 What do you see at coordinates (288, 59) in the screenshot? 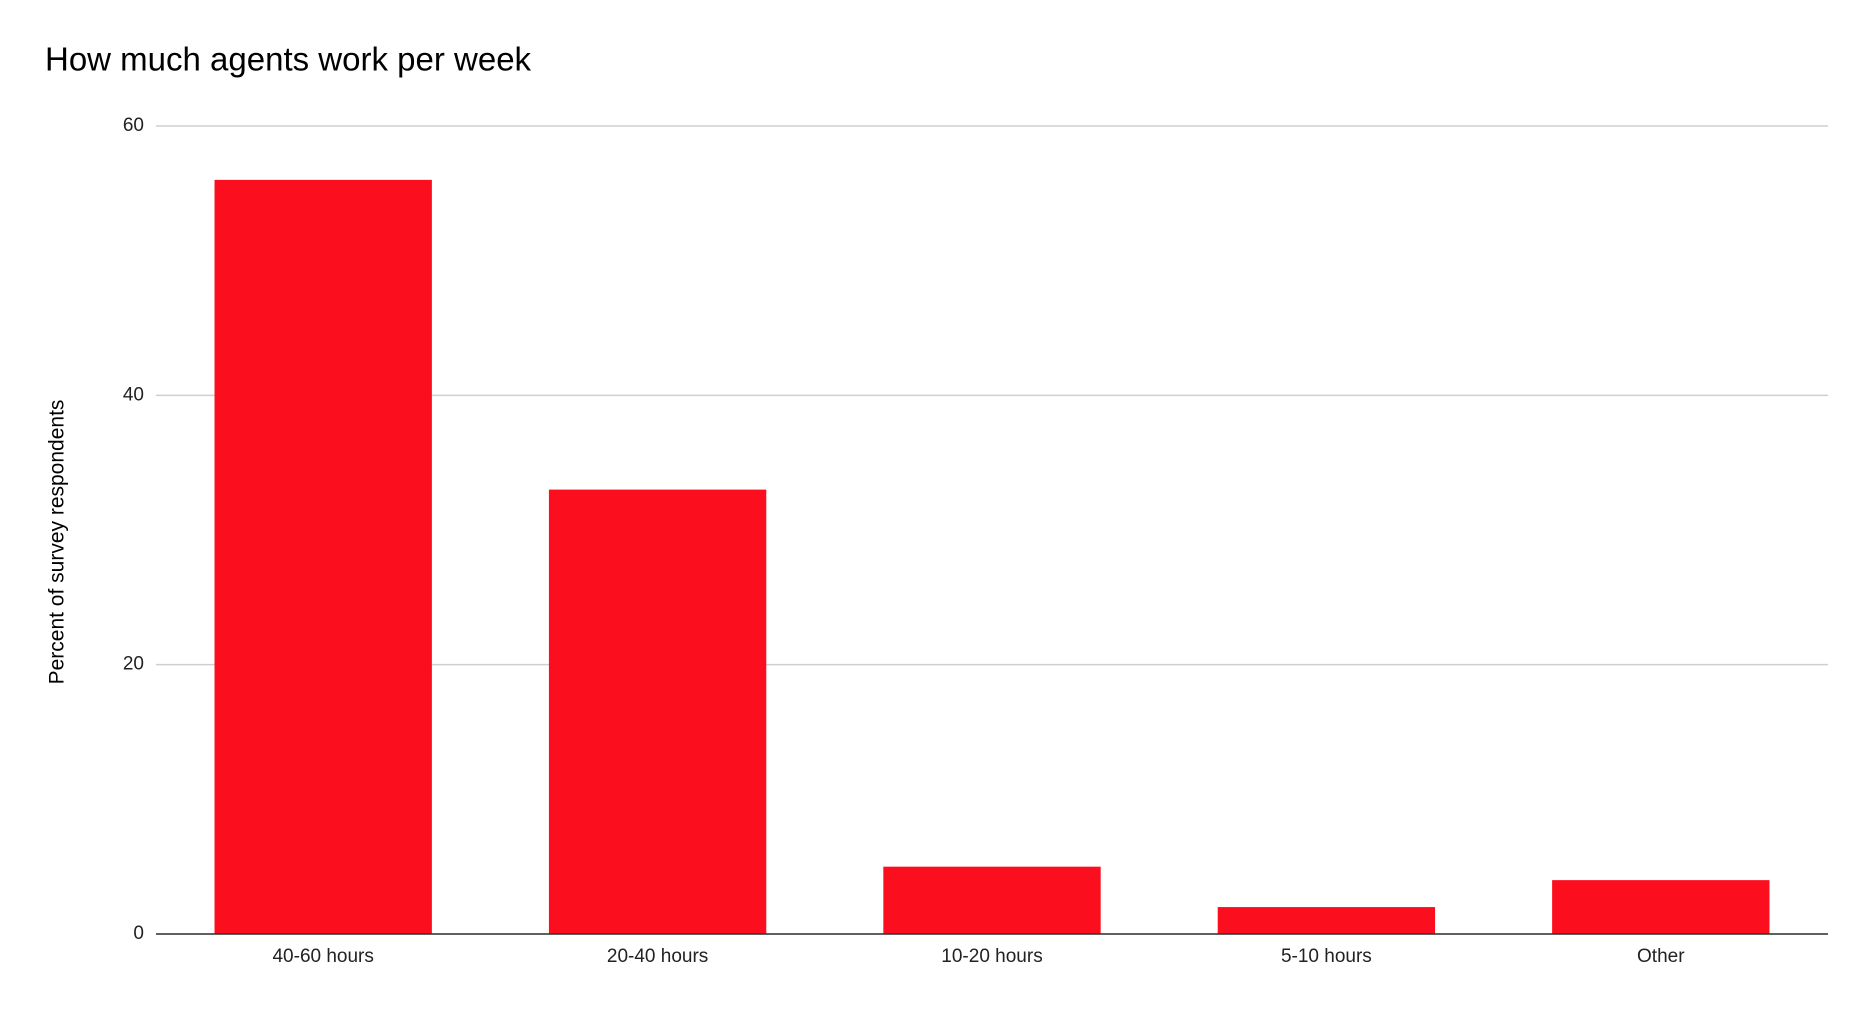
I see `chart-title: How much agents work per week` at bounding box center [288, 59].